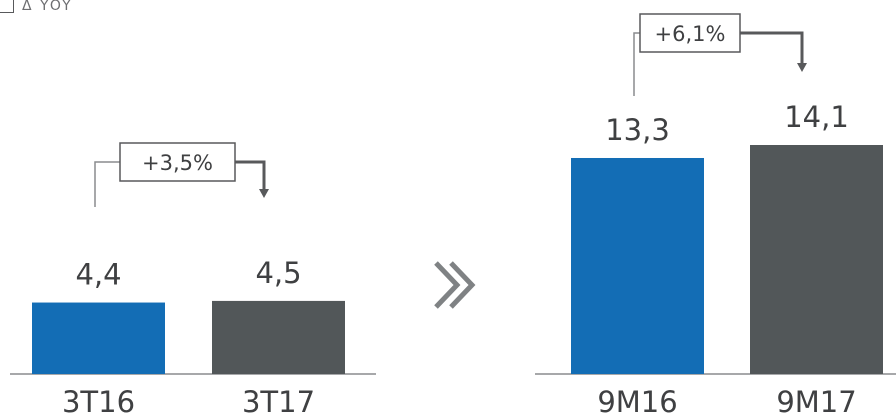 The width and height of the screenshot is (896, 419). I want to click on category-label: 3T16, so click(98, 402).